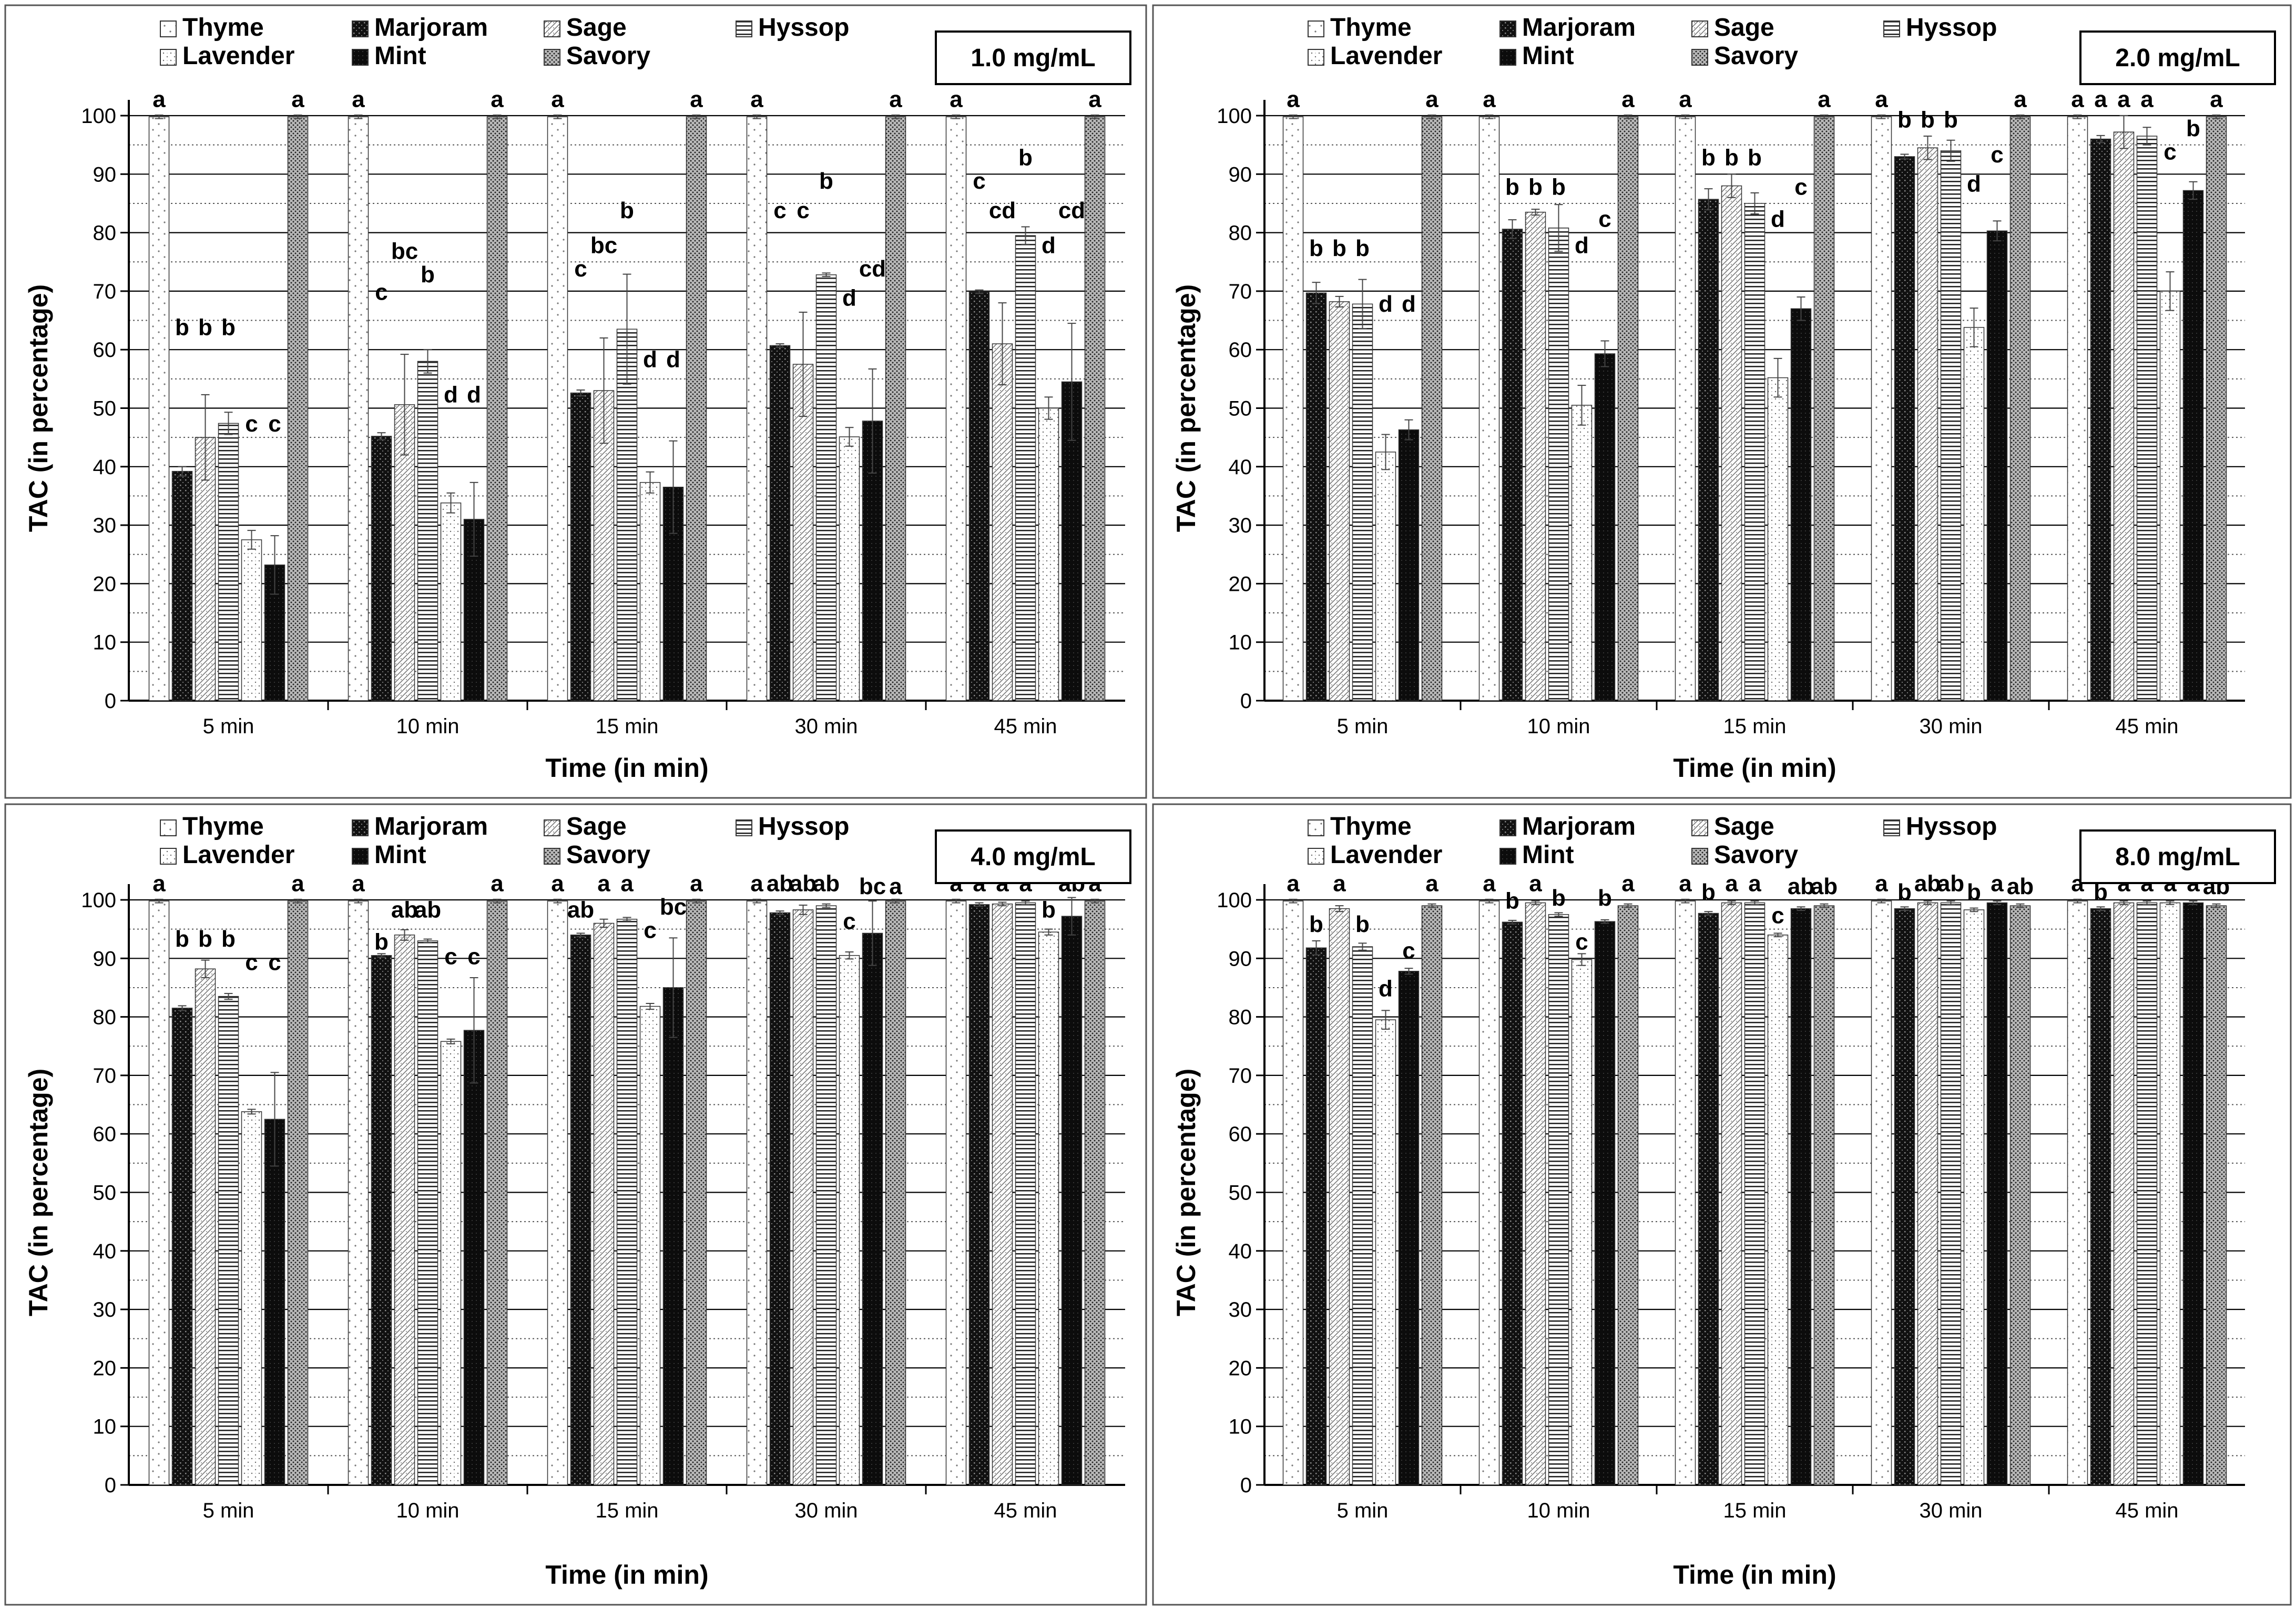 This screenshot has height=1610, width=2296. What do you see at coordinates (1186, 1192) in the screenshot?
I see `y-axis-title: TAC (in percentage)` at bounding box center [1186, 1192].